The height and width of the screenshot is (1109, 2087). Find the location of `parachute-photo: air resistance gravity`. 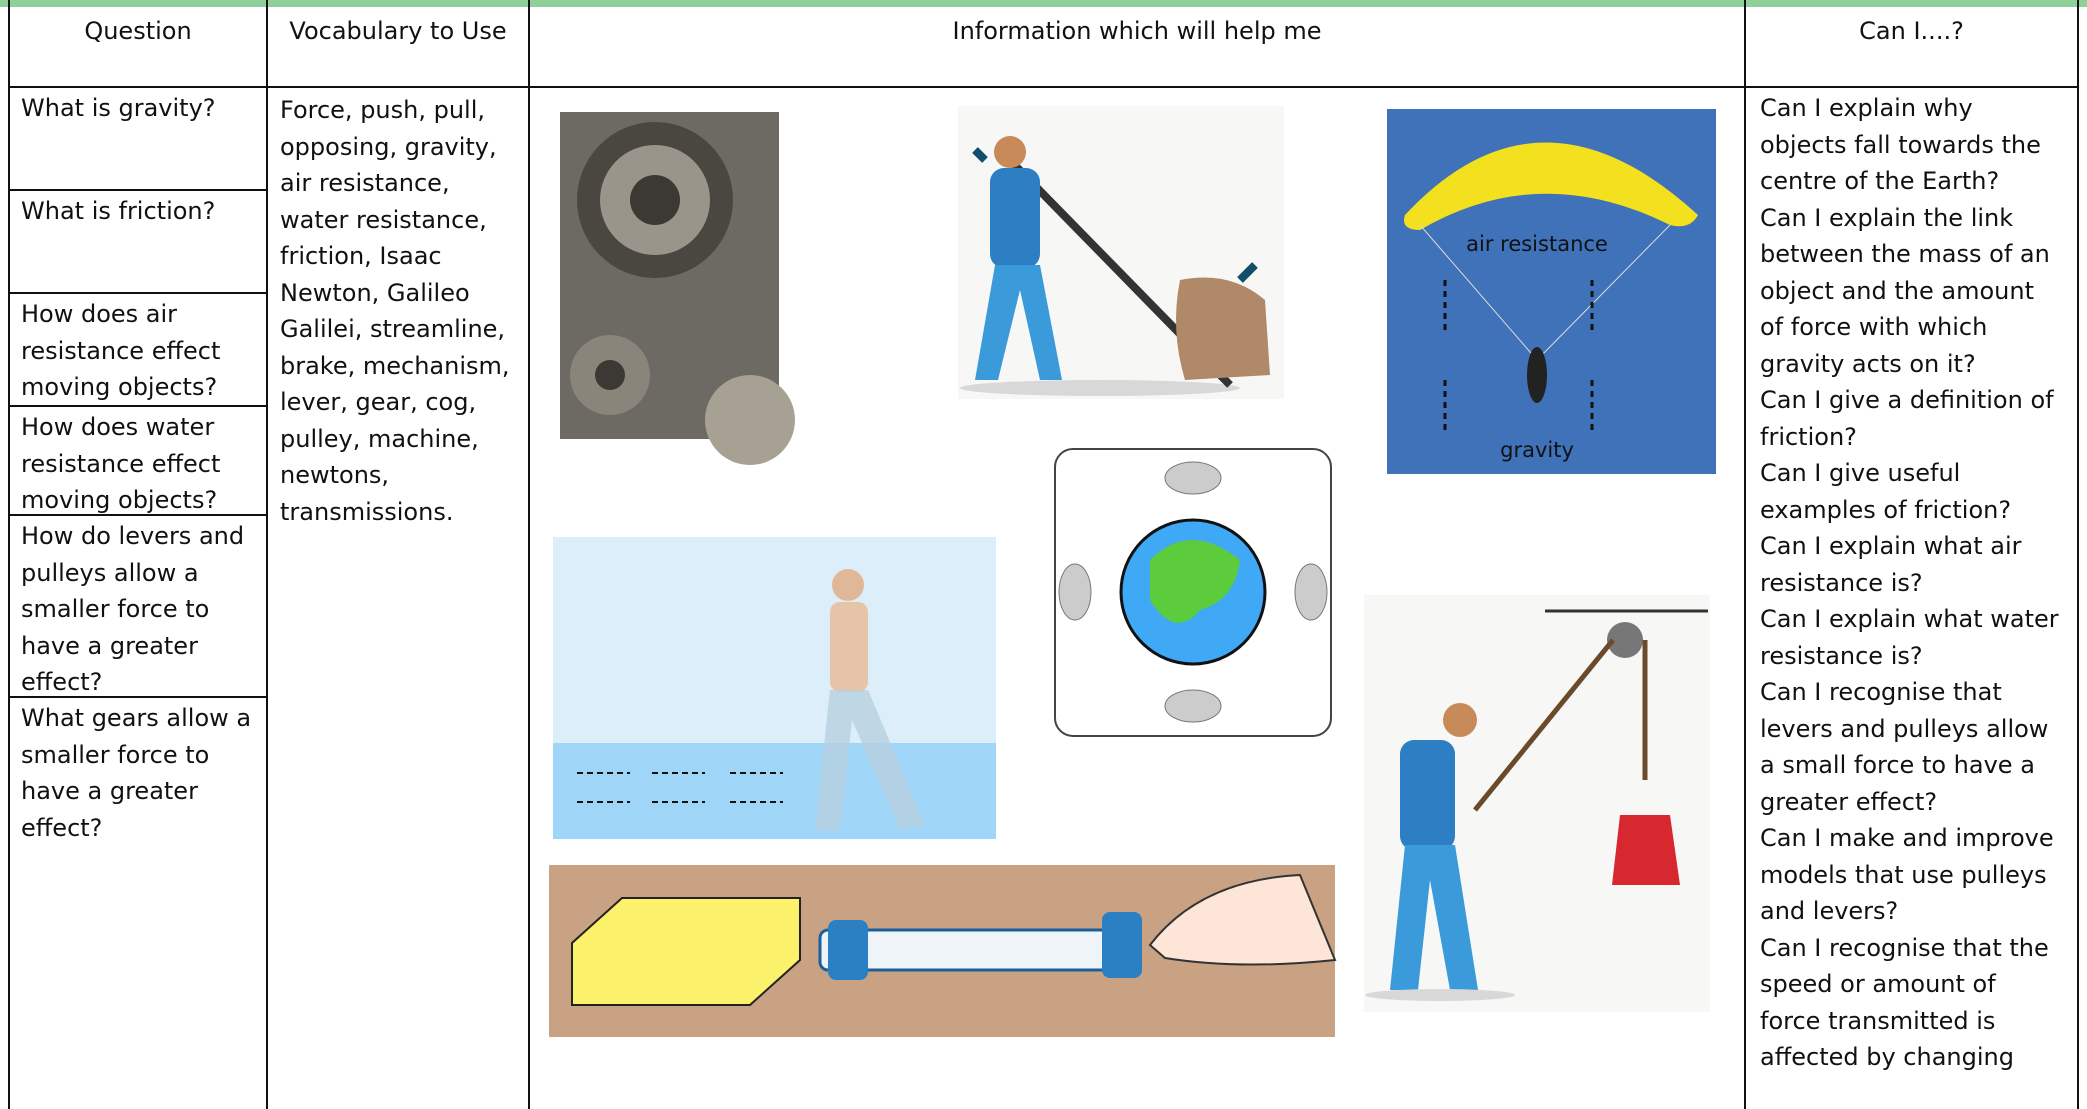

parachute-photo: air resistance gravity is located at coordinates (1551, 291).